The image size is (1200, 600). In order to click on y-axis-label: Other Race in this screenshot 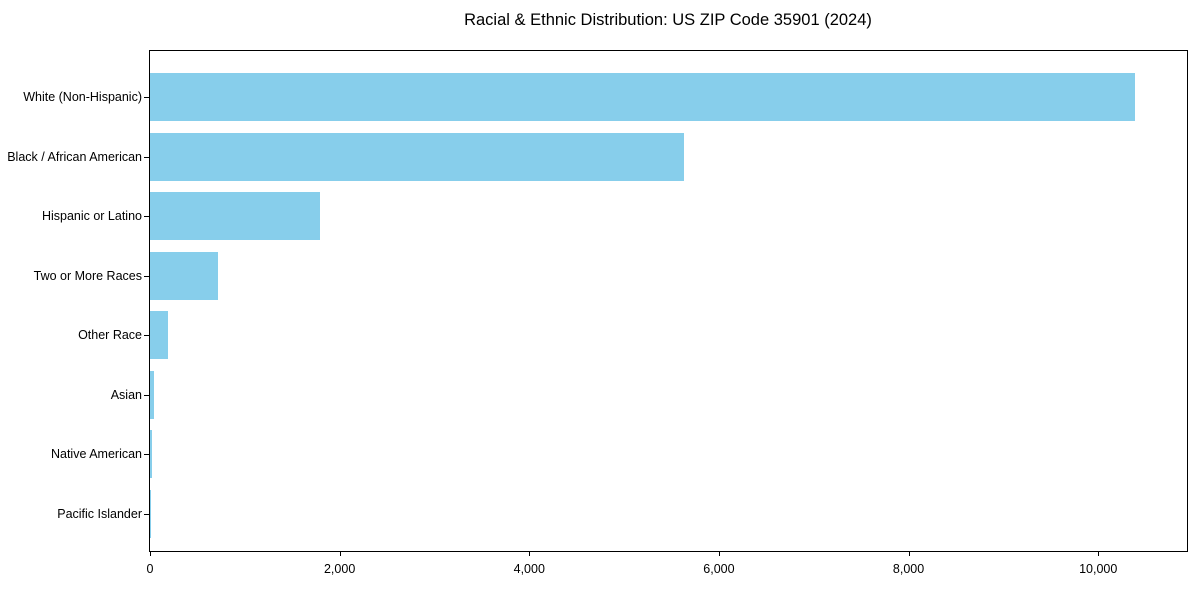, I will do `click(110, 335)`.